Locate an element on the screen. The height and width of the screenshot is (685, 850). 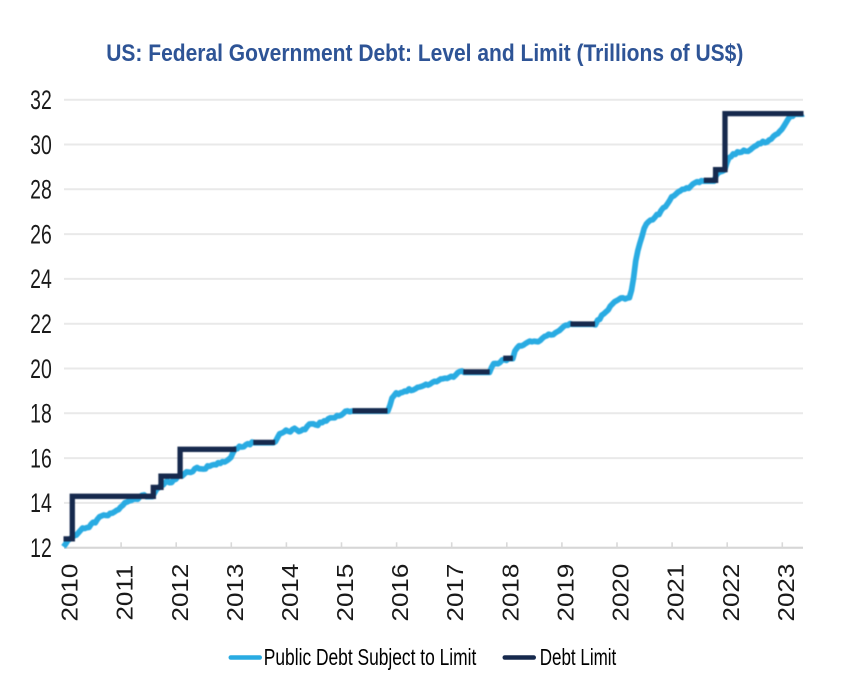
svg-text: 2018 is located at coordinates (512, 593).